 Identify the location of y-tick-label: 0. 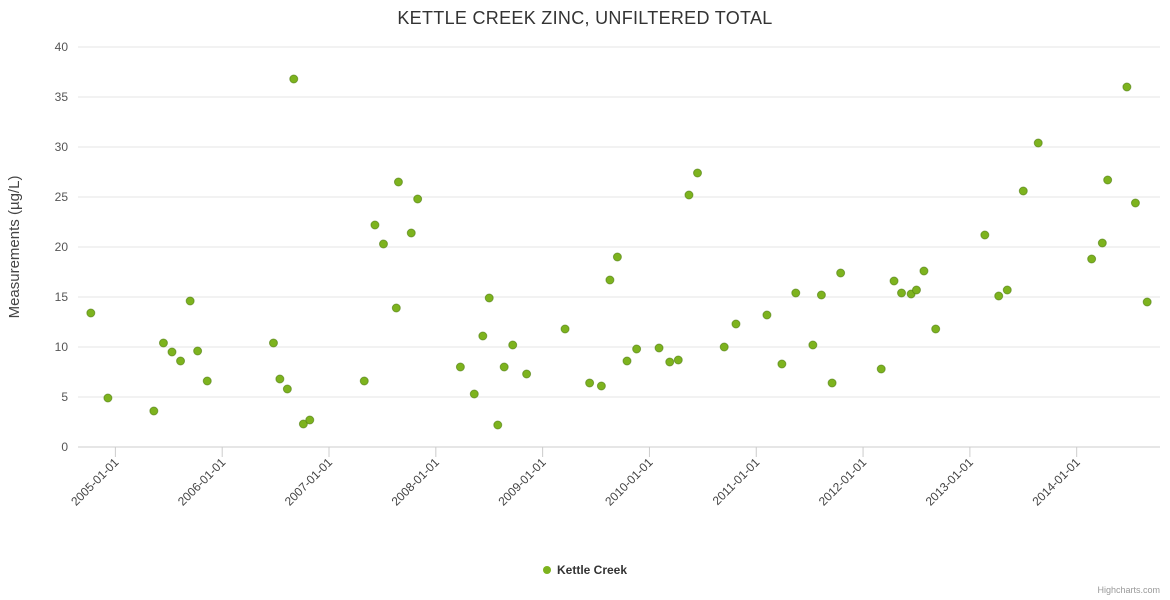
(64, 447).